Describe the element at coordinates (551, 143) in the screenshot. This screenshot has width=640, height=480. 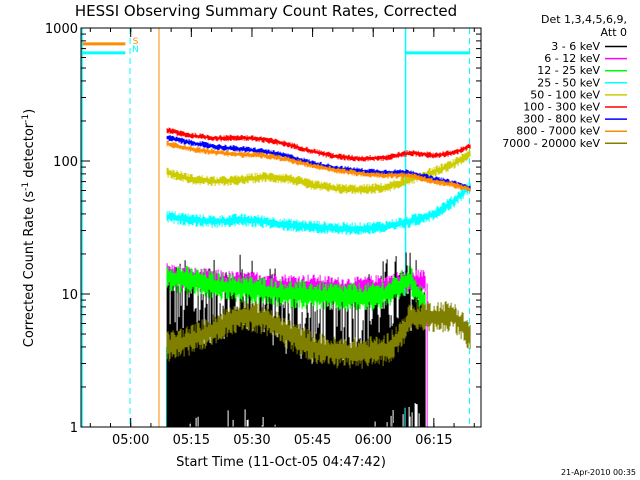
I see `legend-label-7000-20000-keV: 7000 - 20000 keV` at that location.